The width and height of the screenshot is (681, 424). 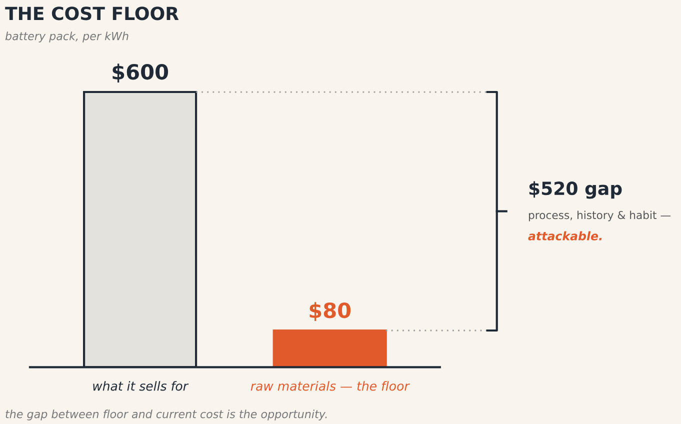 What do you see at coordinates (141, 386) in the screenshot?
I see `x-tick-label: what it sells for` at bounding box center [141, 386].